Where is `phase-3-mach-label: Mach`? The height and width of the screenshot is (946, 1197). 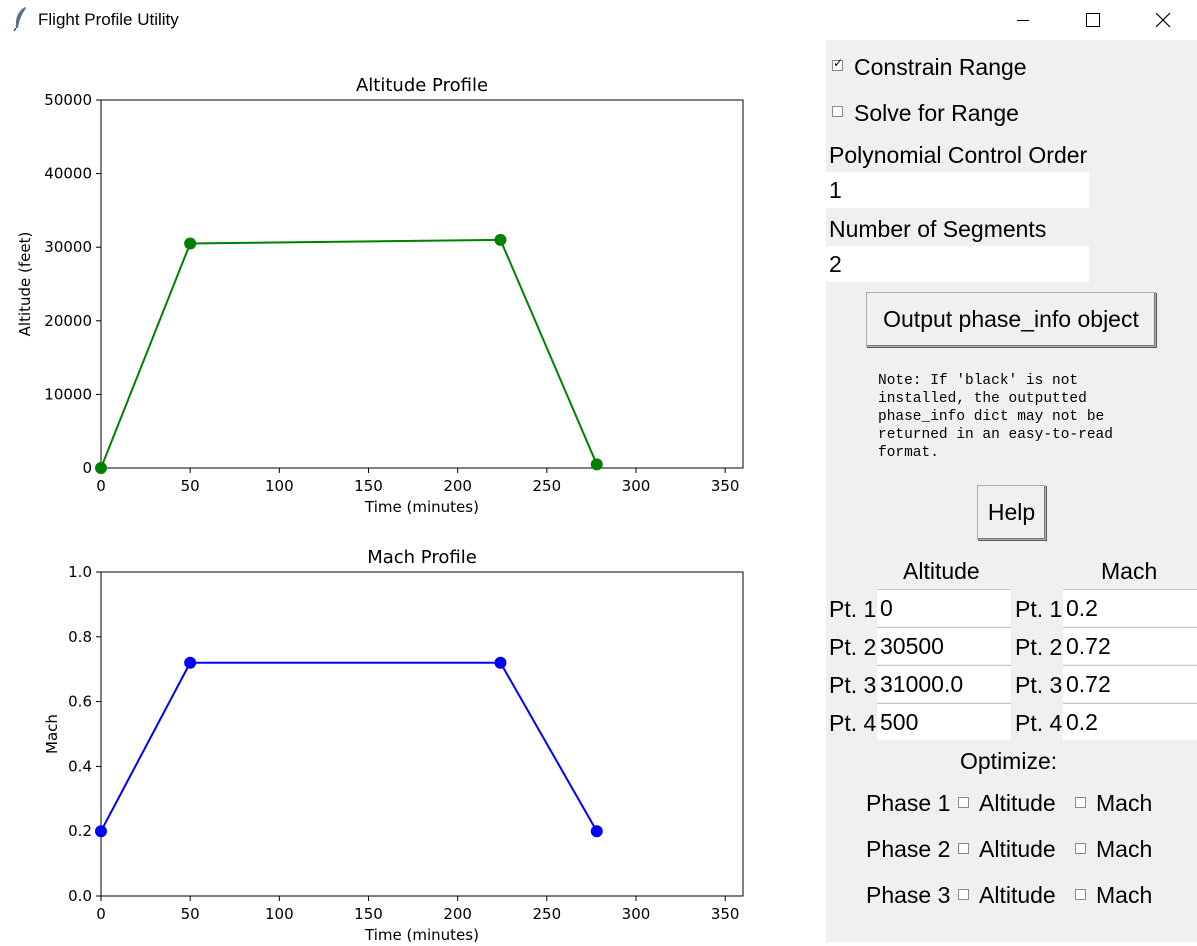
phase-3-mach-label: Mach is located at coordinates (1124, 895).